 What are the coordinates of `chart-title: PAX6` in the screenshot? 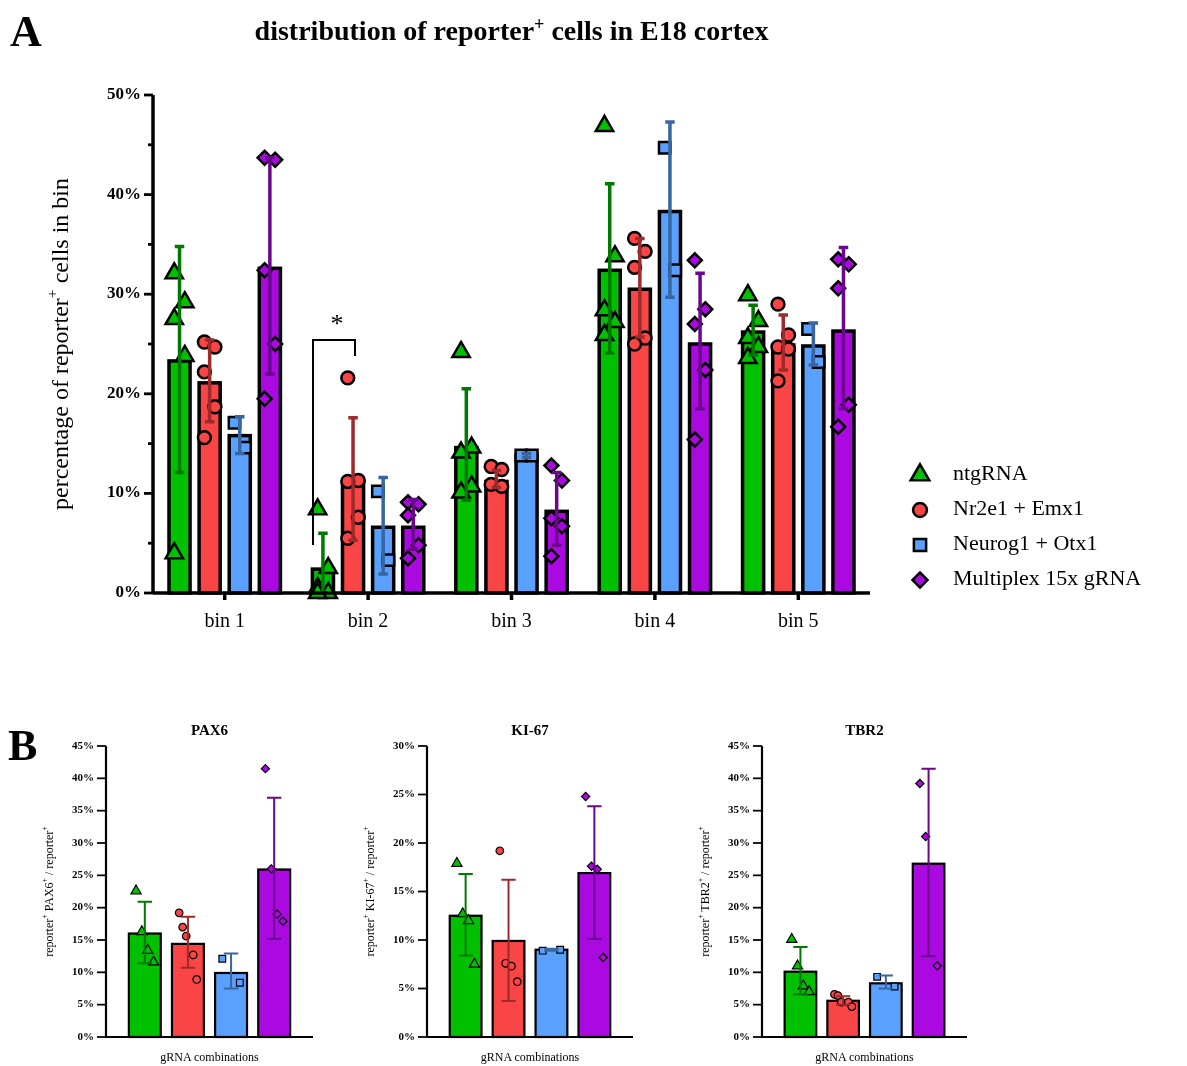 It's located at (209, 730).